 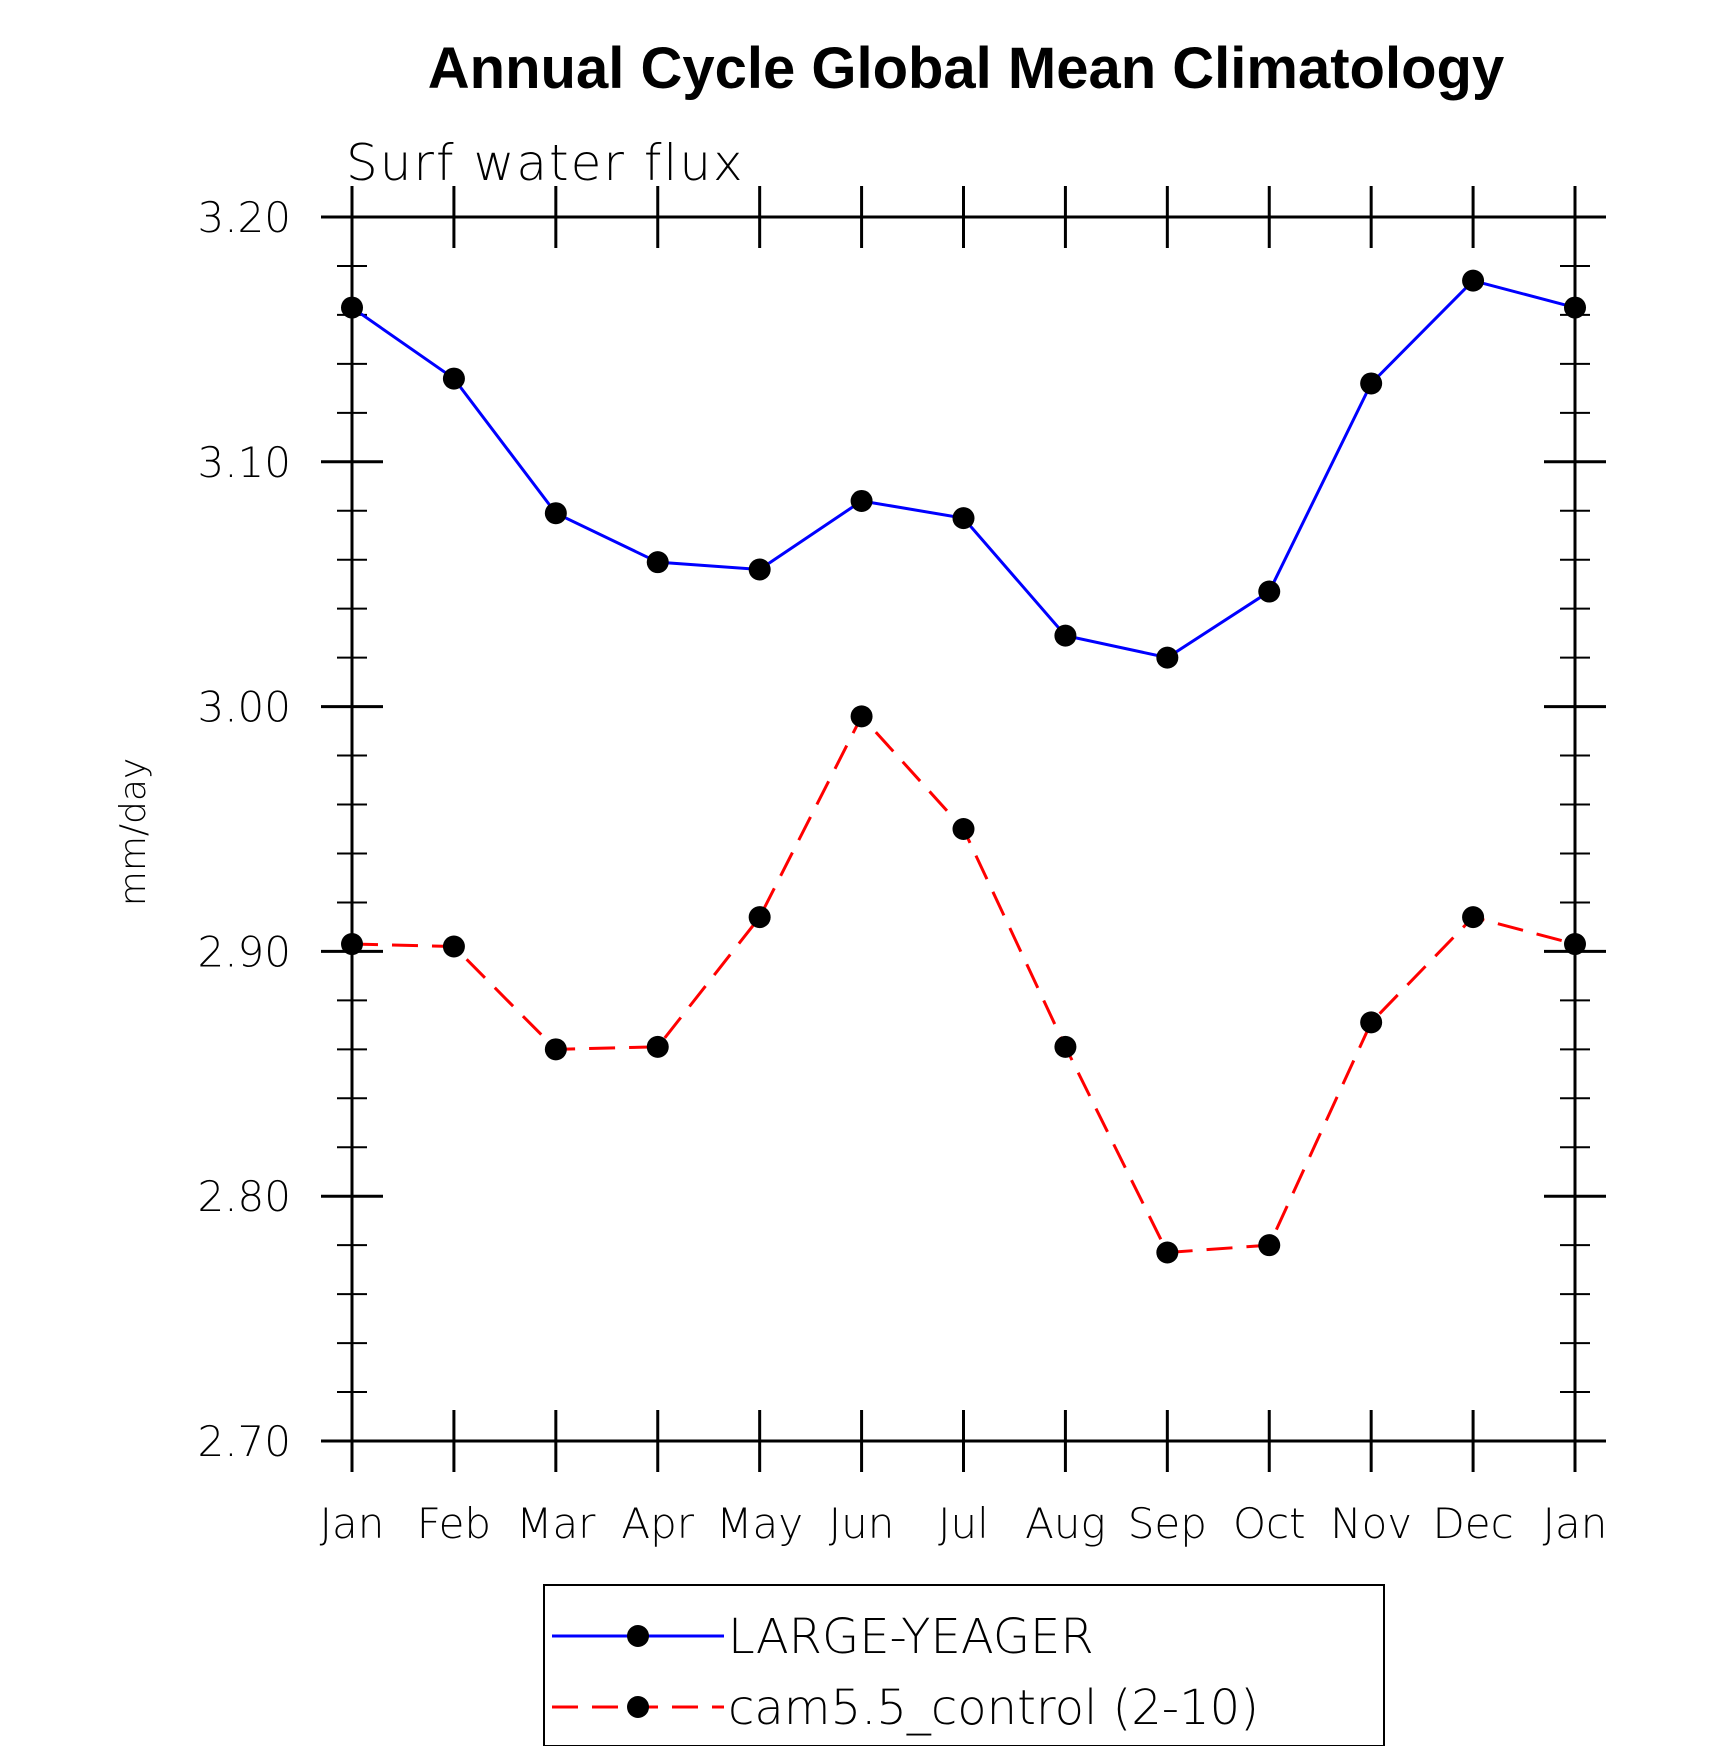 I want to click on x-tick-label: Mar, so click(x=556, y=1523).